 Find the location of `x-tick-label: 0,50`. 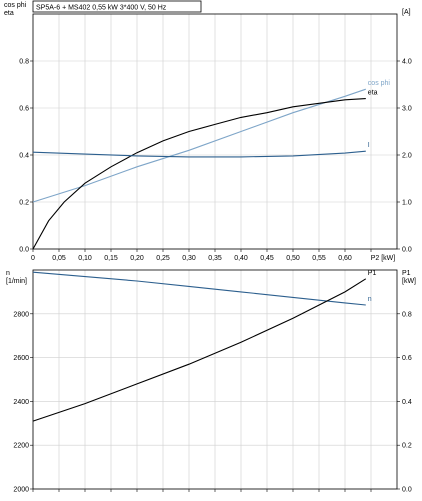

x-tick-label: 0,50 is located at coordinates (293, 258).